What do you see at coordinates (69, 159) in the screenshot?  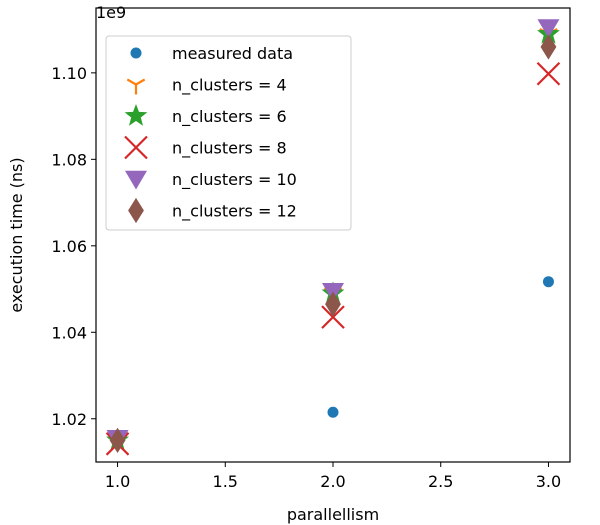 I see `y-tick-label-3: 1.08` at bounding box center [69, 159].